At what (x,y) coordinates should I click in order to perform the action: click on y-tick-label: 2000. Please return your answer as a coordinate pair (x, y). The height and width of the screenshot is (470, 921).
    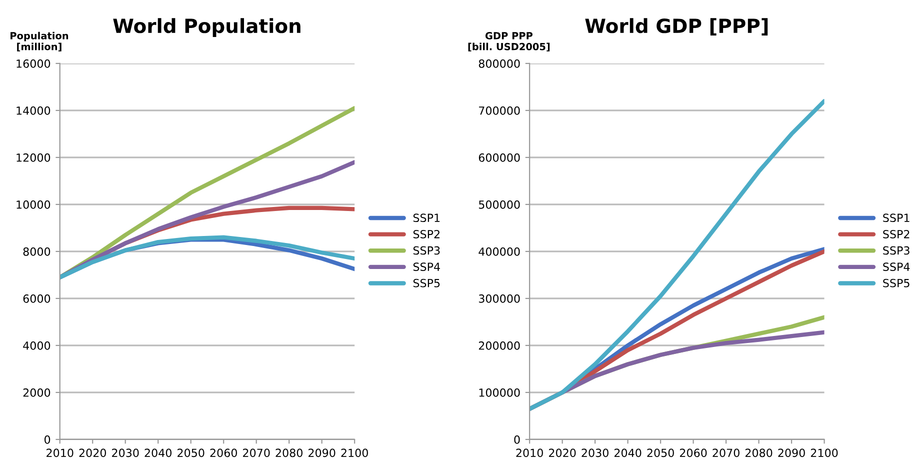
    Looking at the image, I should click on (36, 392).